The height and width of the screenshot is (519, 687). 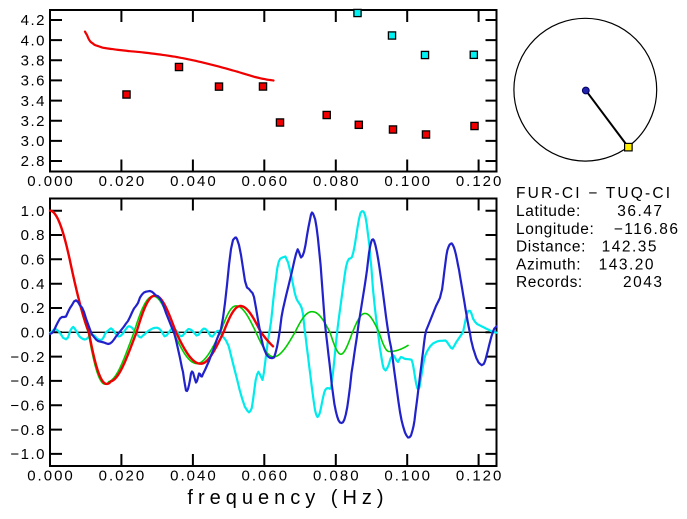 What do you see at coordinates (28, 430) in the screenshot?
I see `svg-text: −0.8` at bounding box center [28, 430].